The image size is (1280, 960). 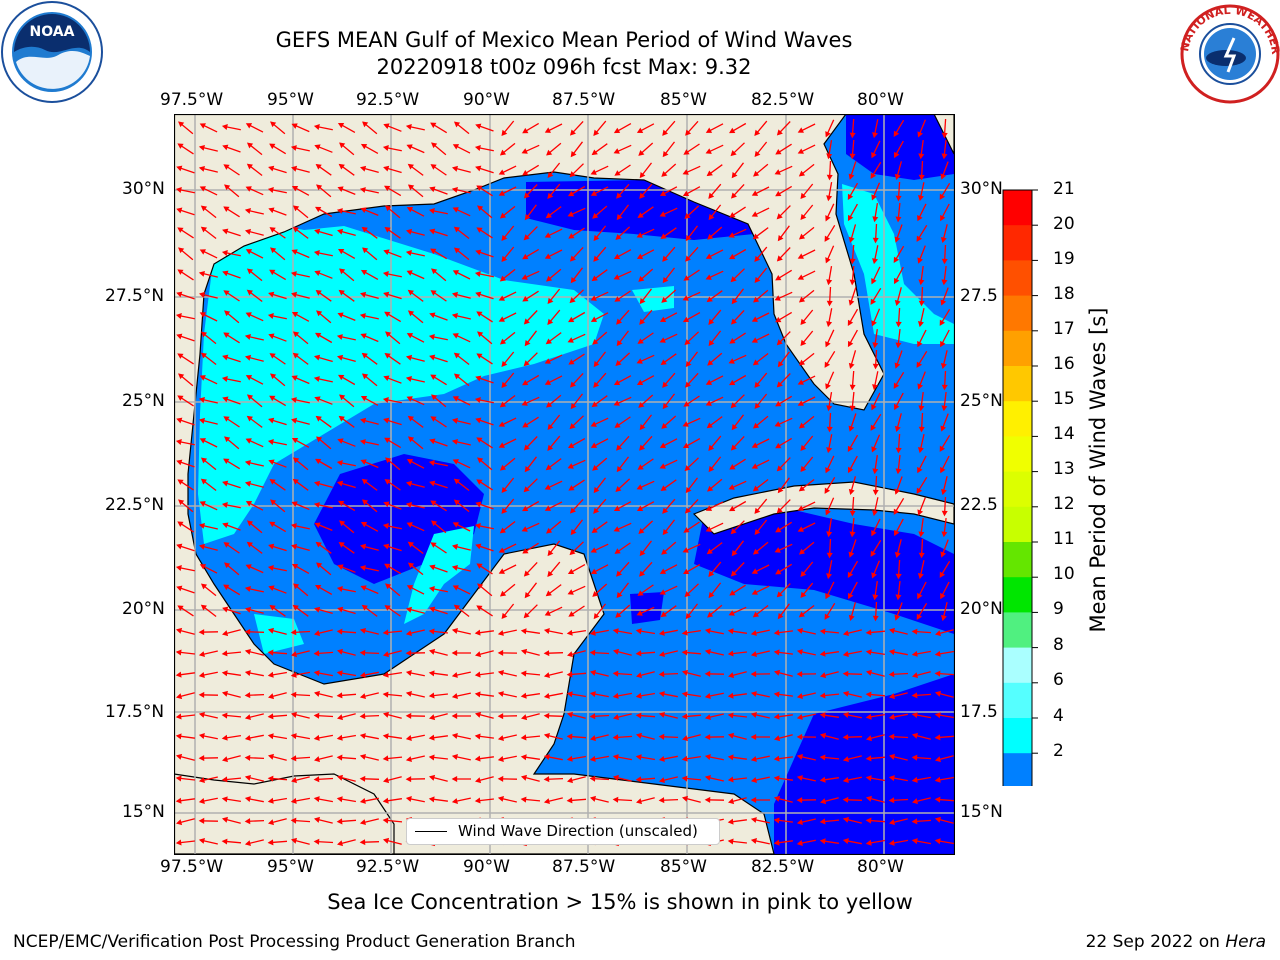 I want to click on colorbar-tick: 14, so click(x=1064, y=434).